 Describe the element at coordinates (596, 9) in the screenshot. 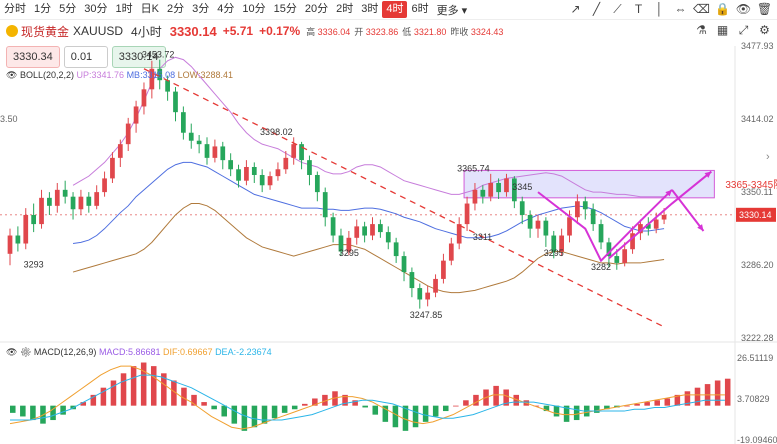

I see `line-icon: ╱` at that location.